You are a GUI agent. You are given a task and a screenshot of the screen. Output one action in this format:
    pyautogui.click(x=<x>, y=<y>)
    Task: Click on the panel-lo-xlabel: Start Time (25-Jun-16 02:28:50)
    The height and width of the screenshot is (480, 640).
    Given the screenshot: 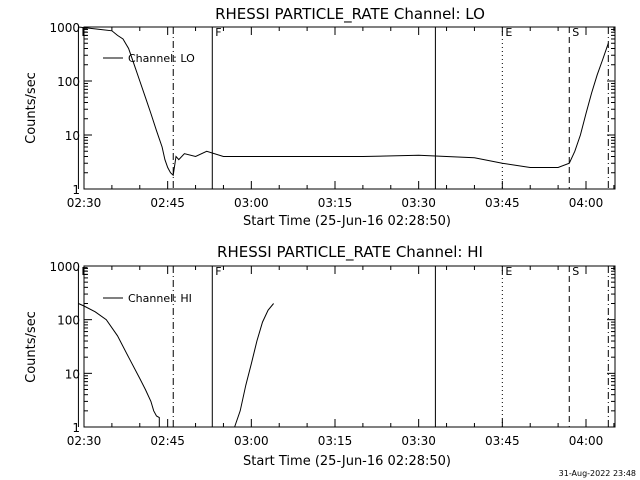 What is the action you would take?
    pyautogui.click(x=347, y=221)
    